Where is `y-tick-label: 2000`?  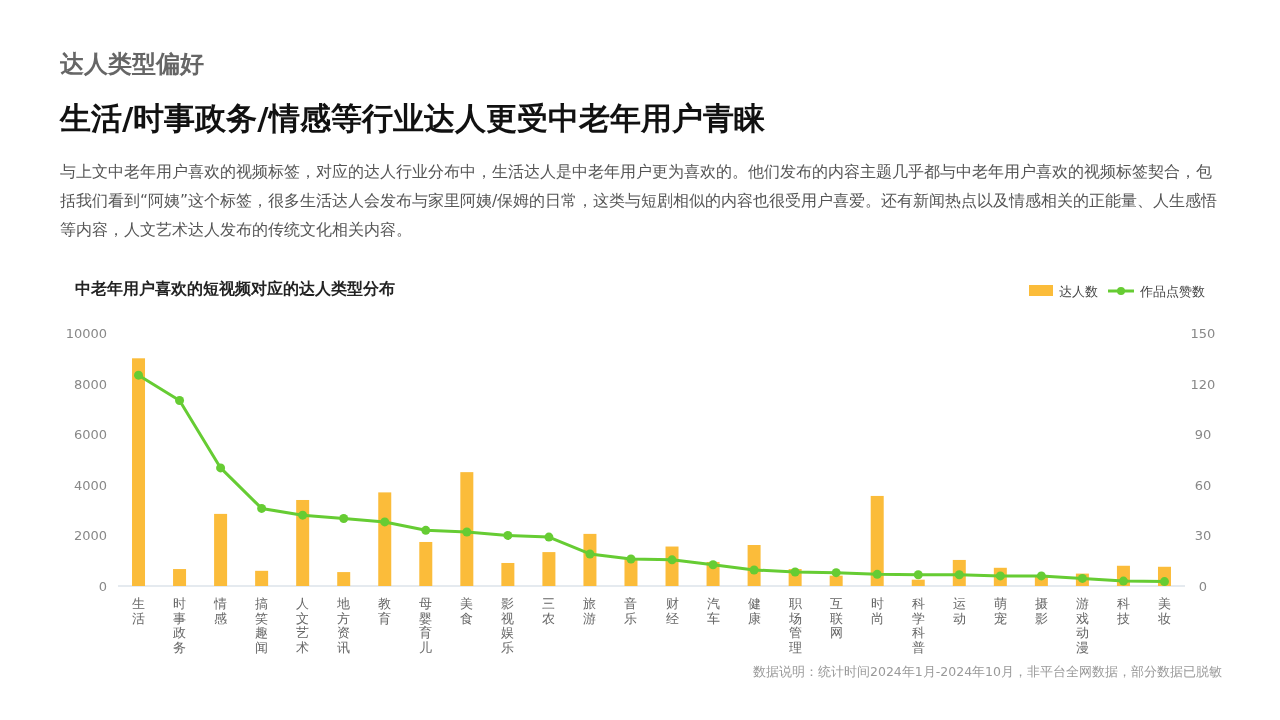
y-tick-label: 2000 is located at coordinates (90, 536).